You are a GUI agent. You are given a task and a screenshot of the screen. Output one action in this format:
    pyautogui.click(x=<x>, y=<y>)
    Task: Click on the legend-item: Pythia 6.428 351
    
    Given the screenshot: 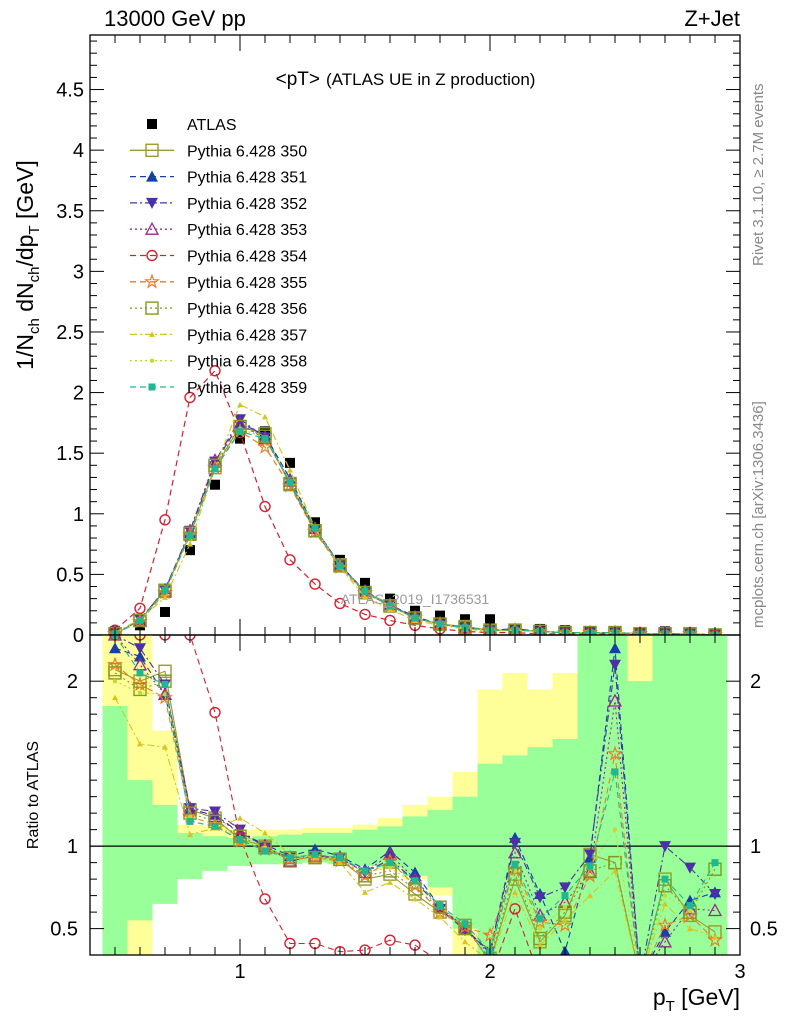 What is the action you would take?
    pyautogui.click(x=218, y=178)
    